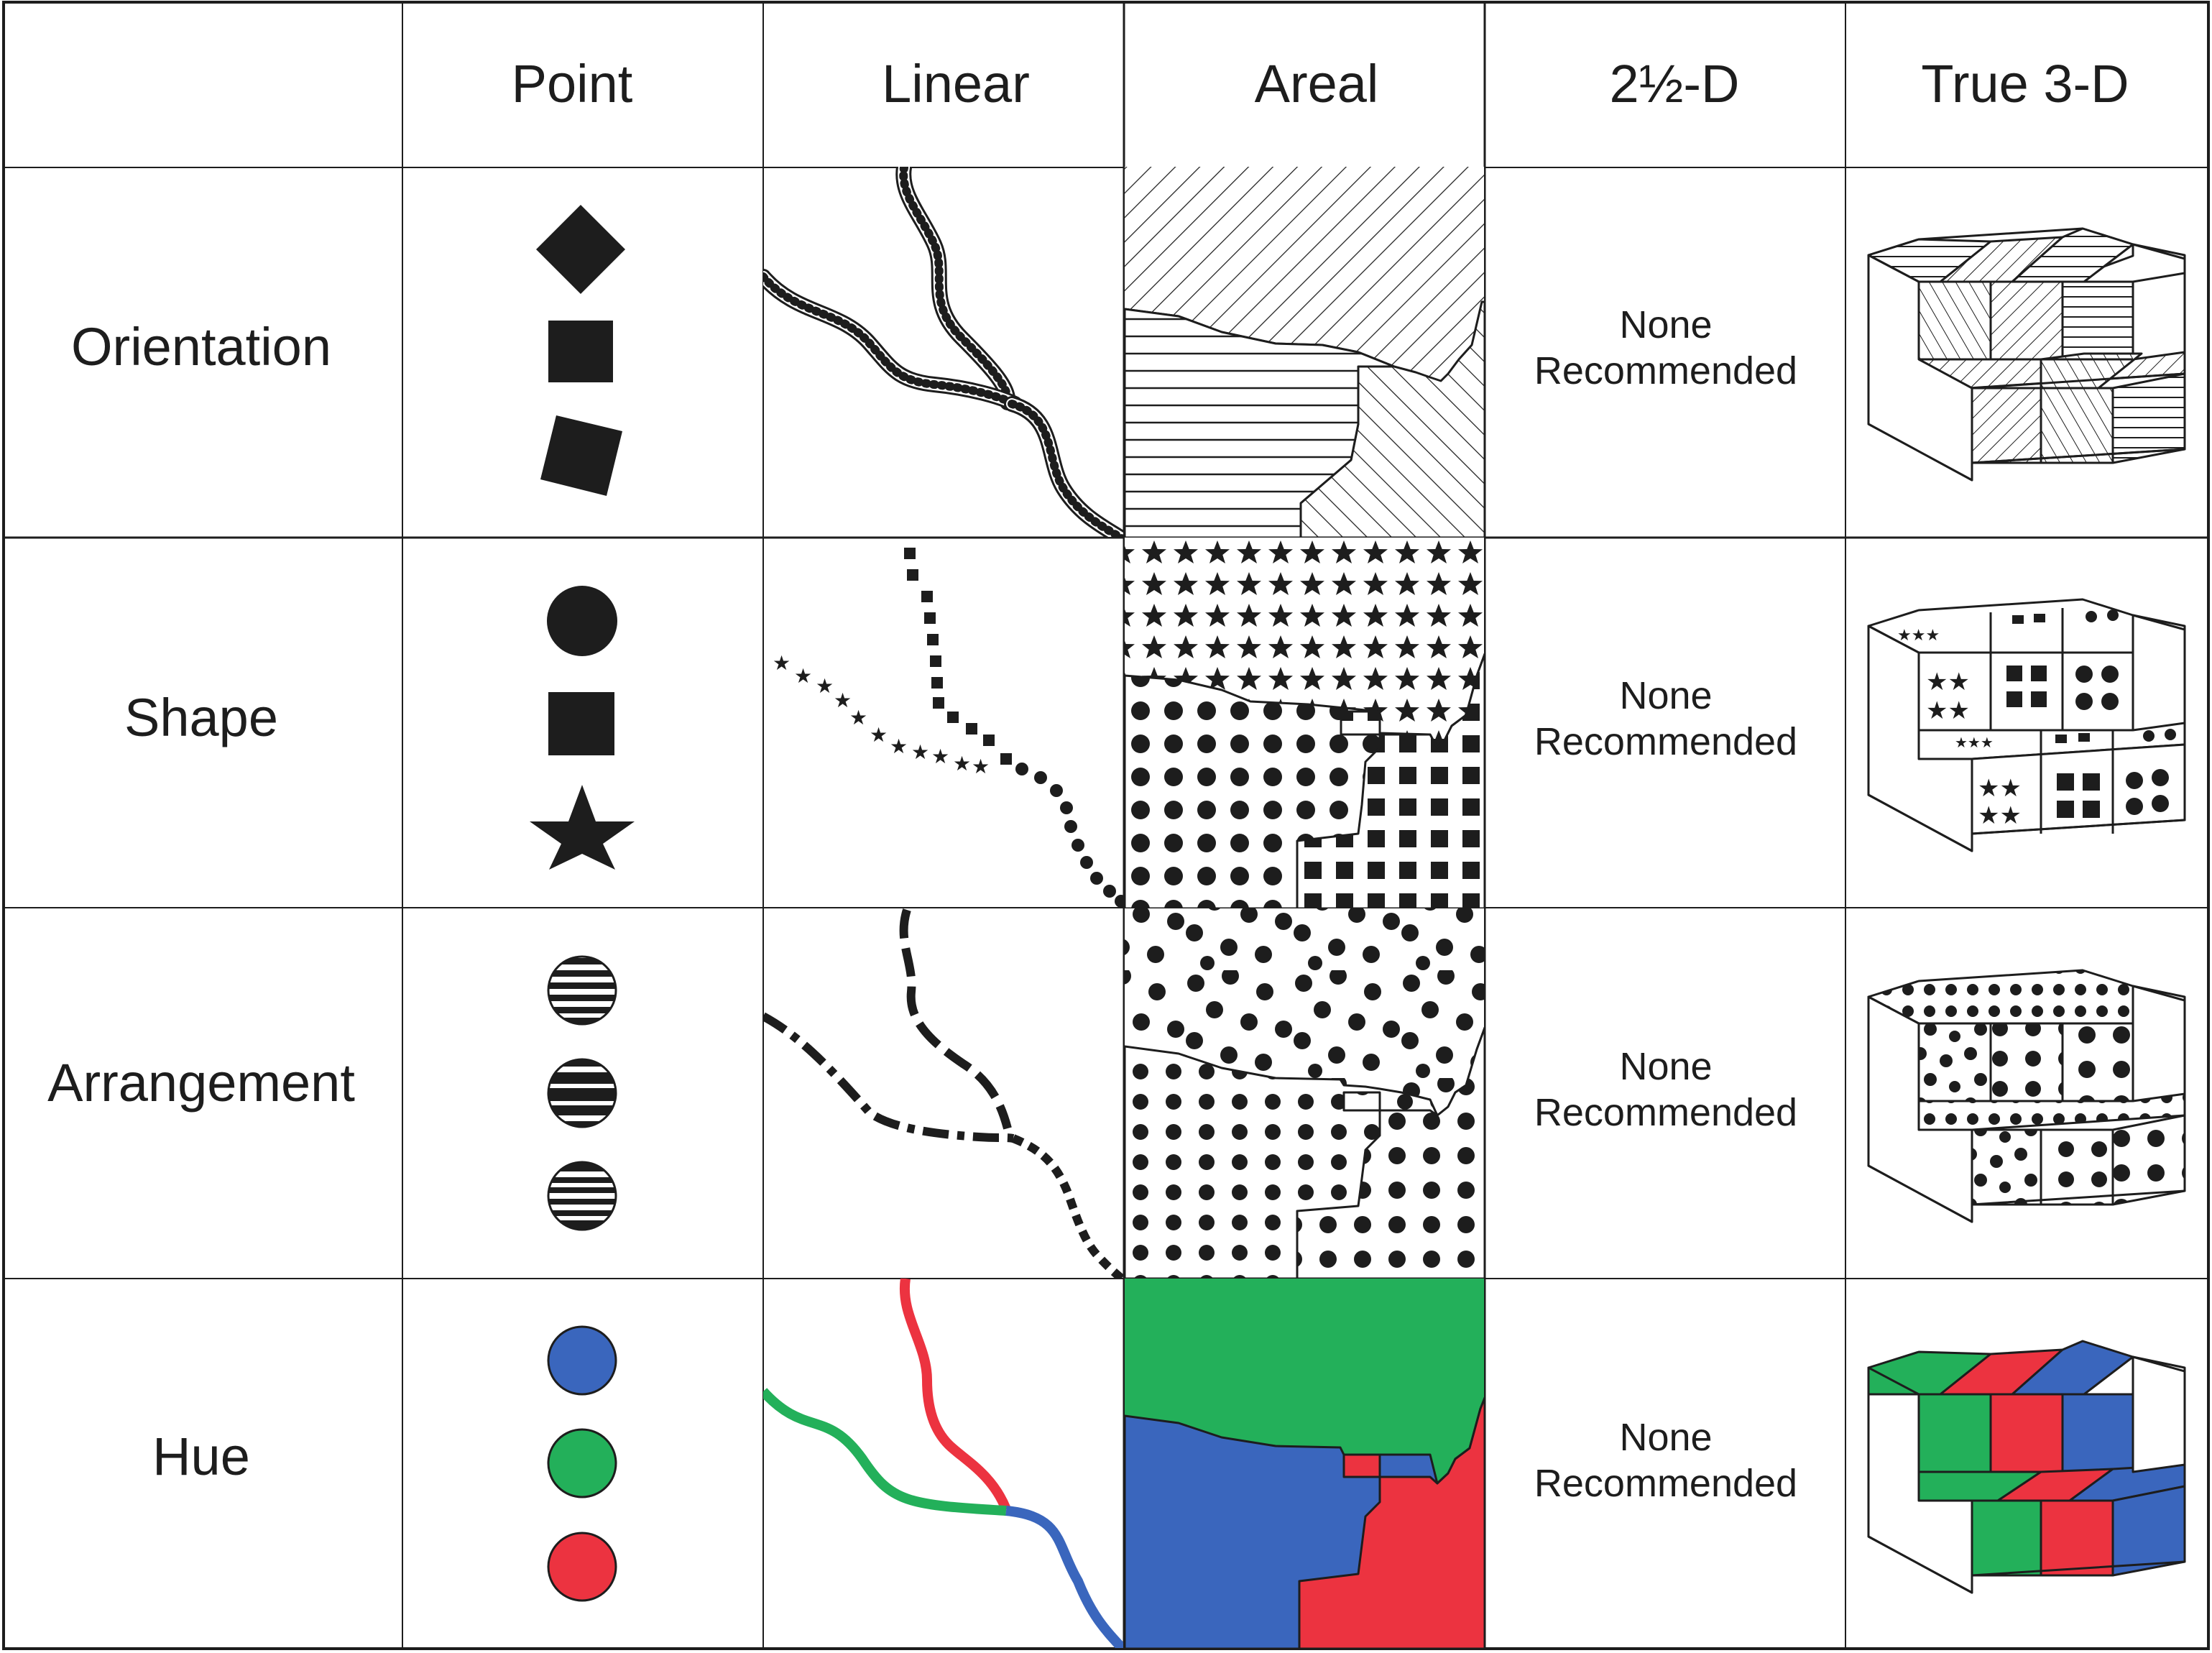 The width and height of the screenshot is (2212, 1653). Describe the element at coordinates (943, 352) in the screenshot. I see `linear-orientation` at that location.